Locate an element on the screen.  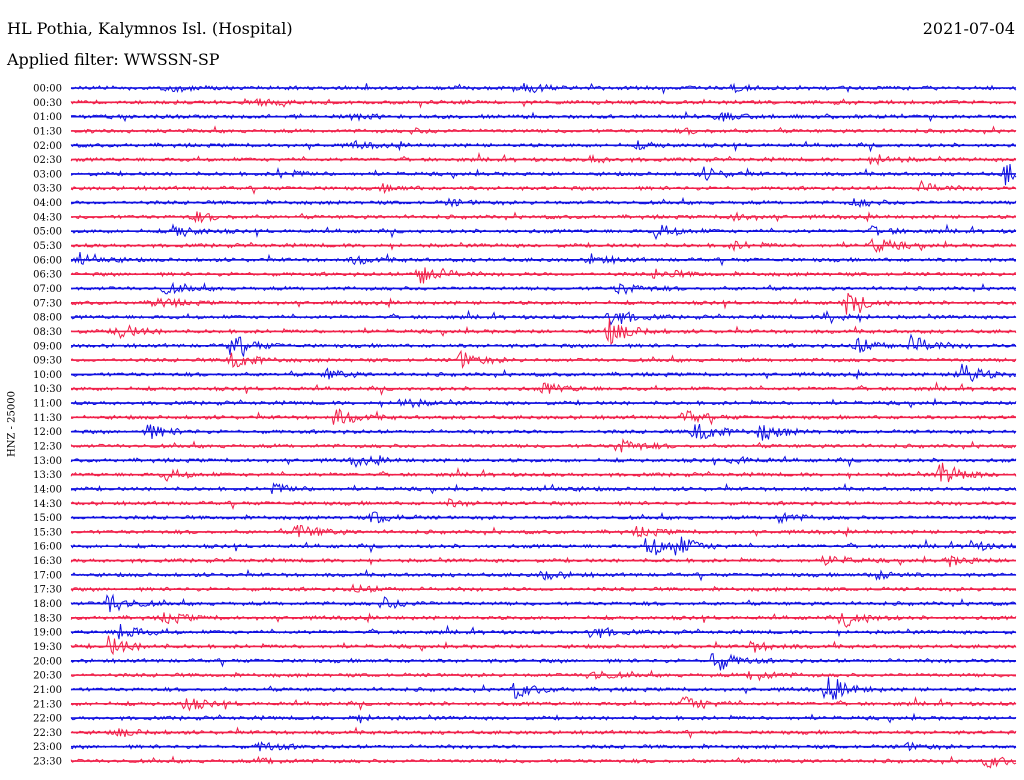
time-label: 17:00 is located at coordinates (47, 575).